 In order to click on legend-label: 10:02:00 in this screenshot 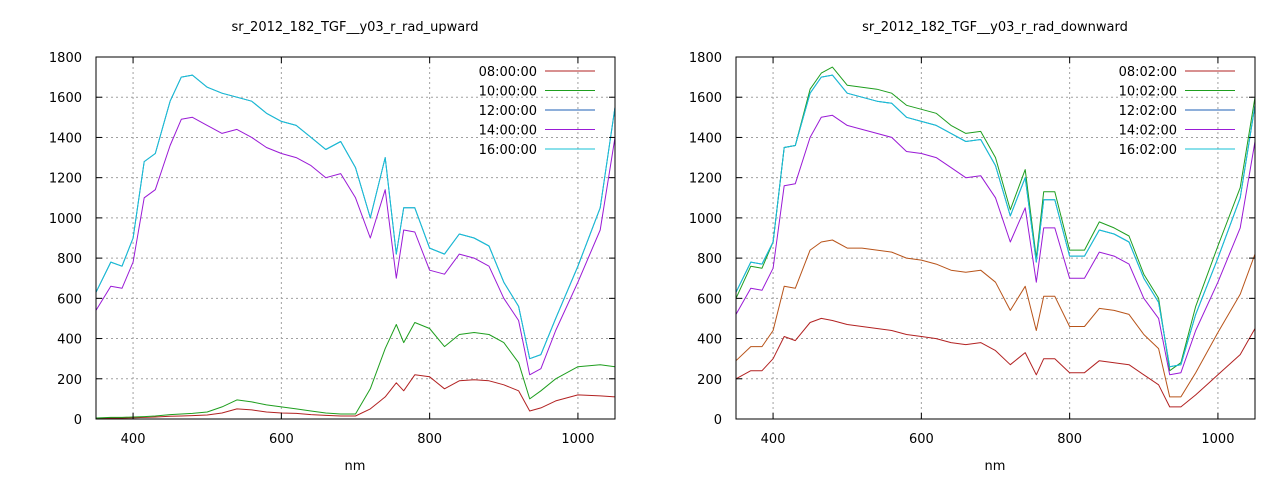, I will do `click(1148, 92)`.